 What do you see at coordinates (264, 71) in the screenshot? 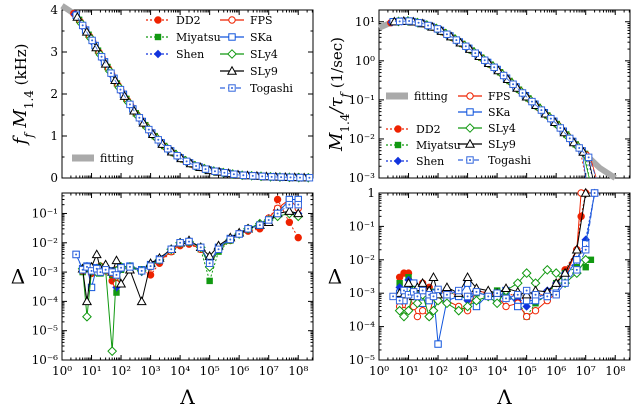
I see `legend-label-sly9: SLy9` at bounding box center [264, 71].